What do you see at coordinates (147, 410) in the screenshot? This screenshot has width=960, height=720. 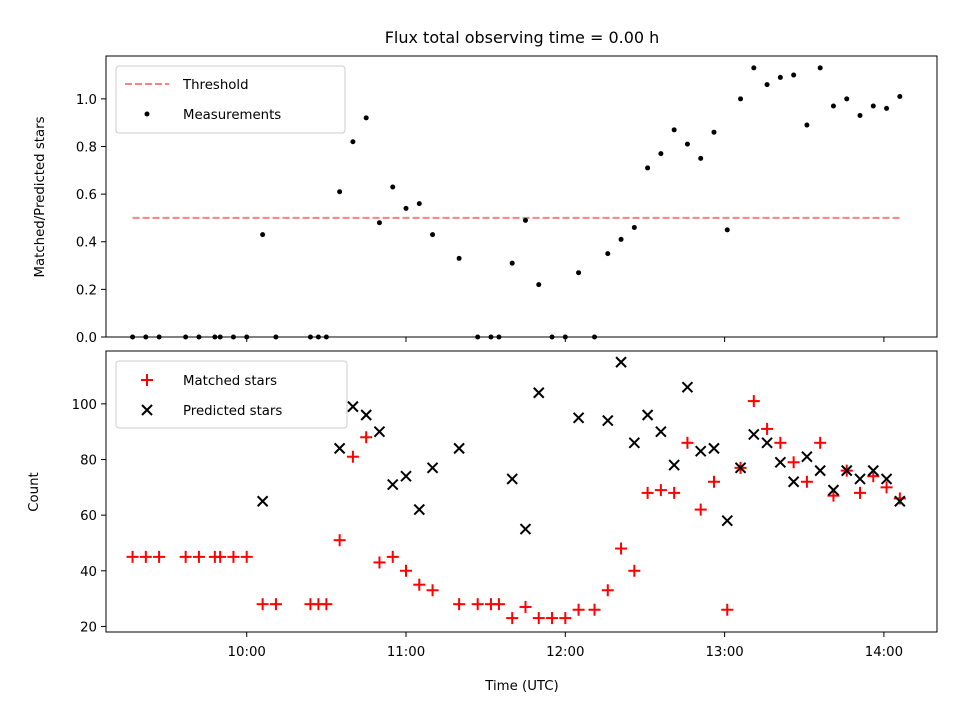 I see `legend-predicted-swatch` at bounding box center [147, 410].